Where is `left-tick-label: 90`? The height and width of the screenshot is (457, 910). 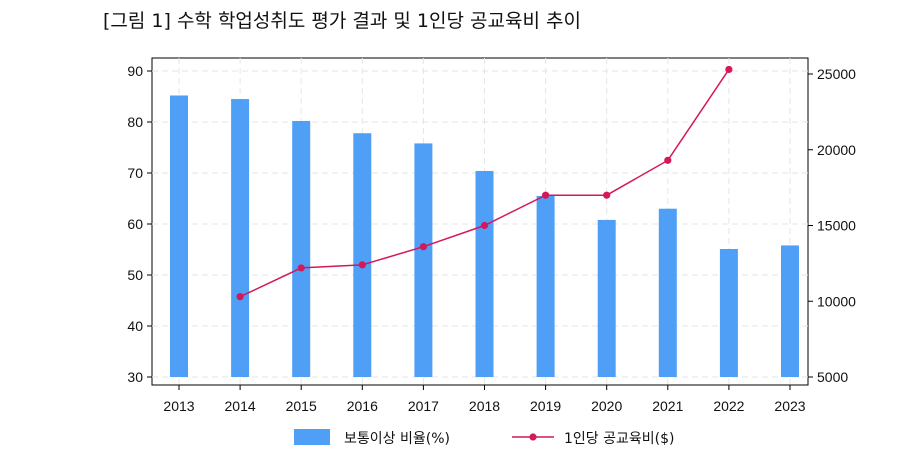 left-tick-label: 90 is located at coordinates (135, 71).